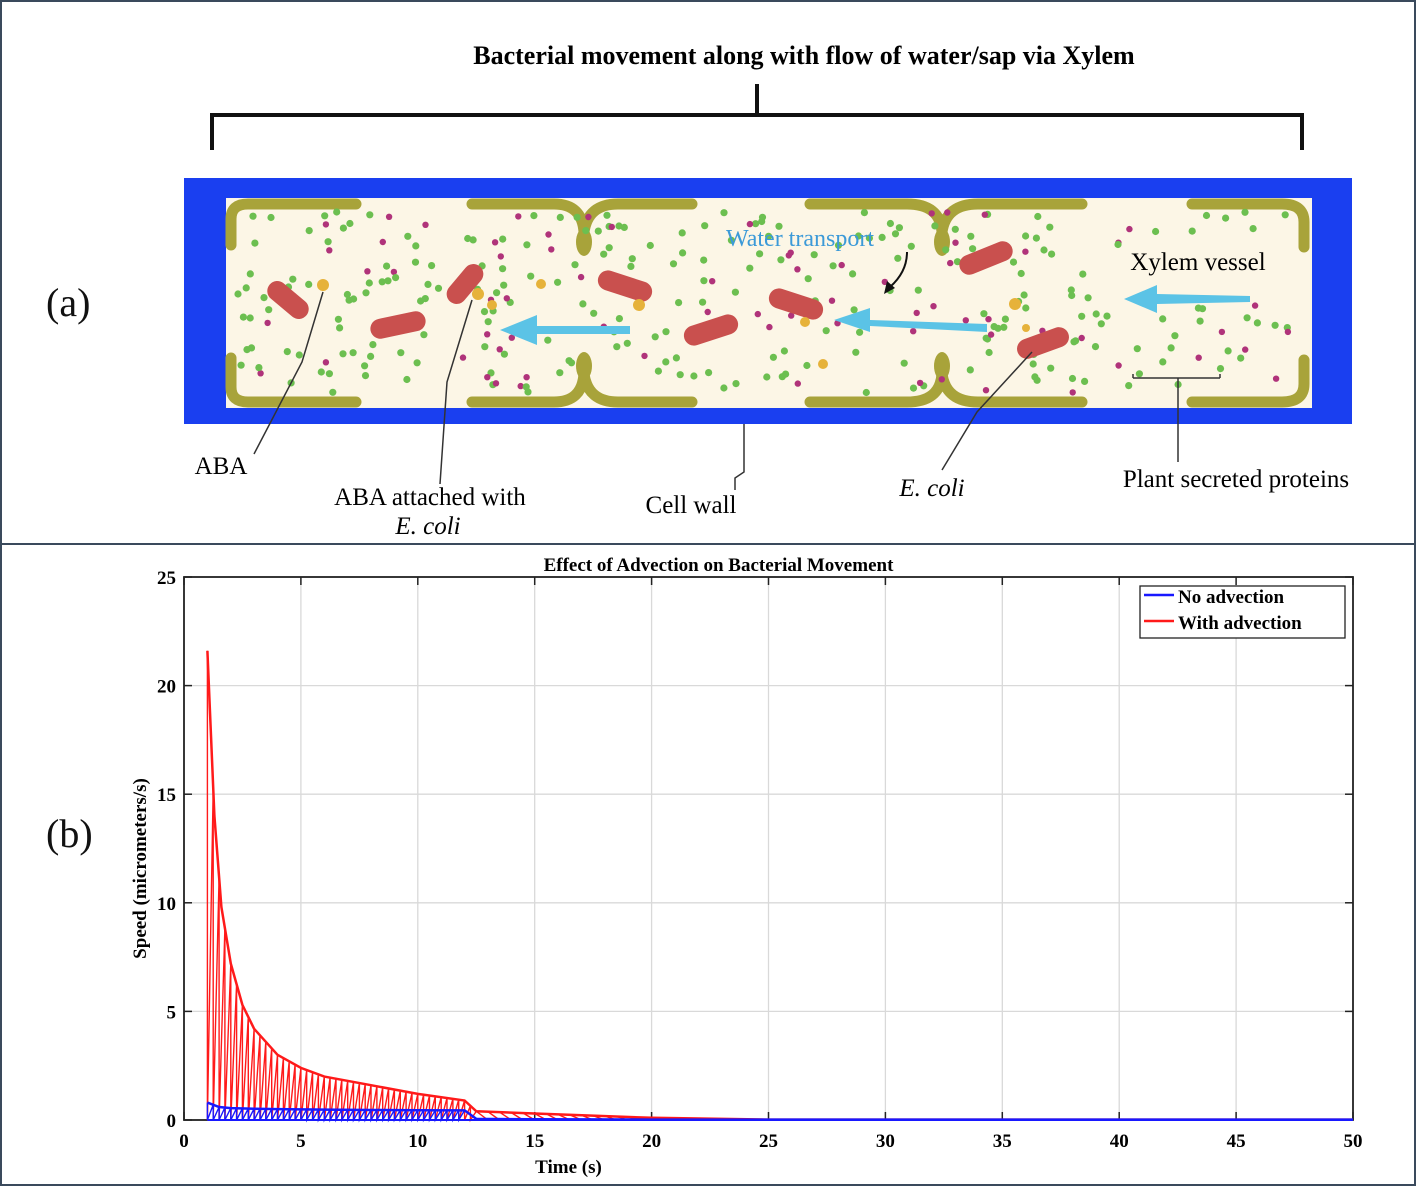 The width and height of the screenshot is (1416, 1186). Describe the element at coordinates (1240, 623) in the screenshot. I see `legend-label: With advection` at that location.